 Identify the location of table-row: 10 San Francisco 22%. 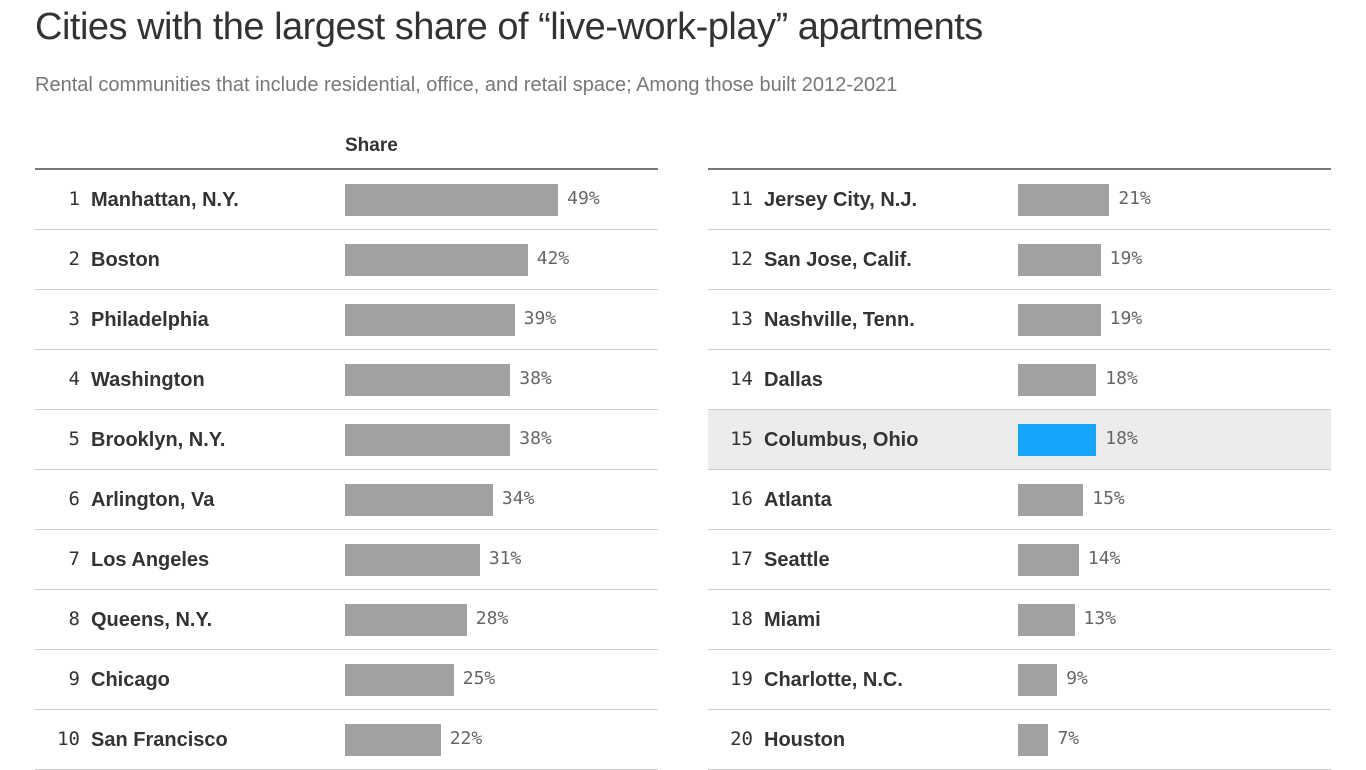
(346, 740).